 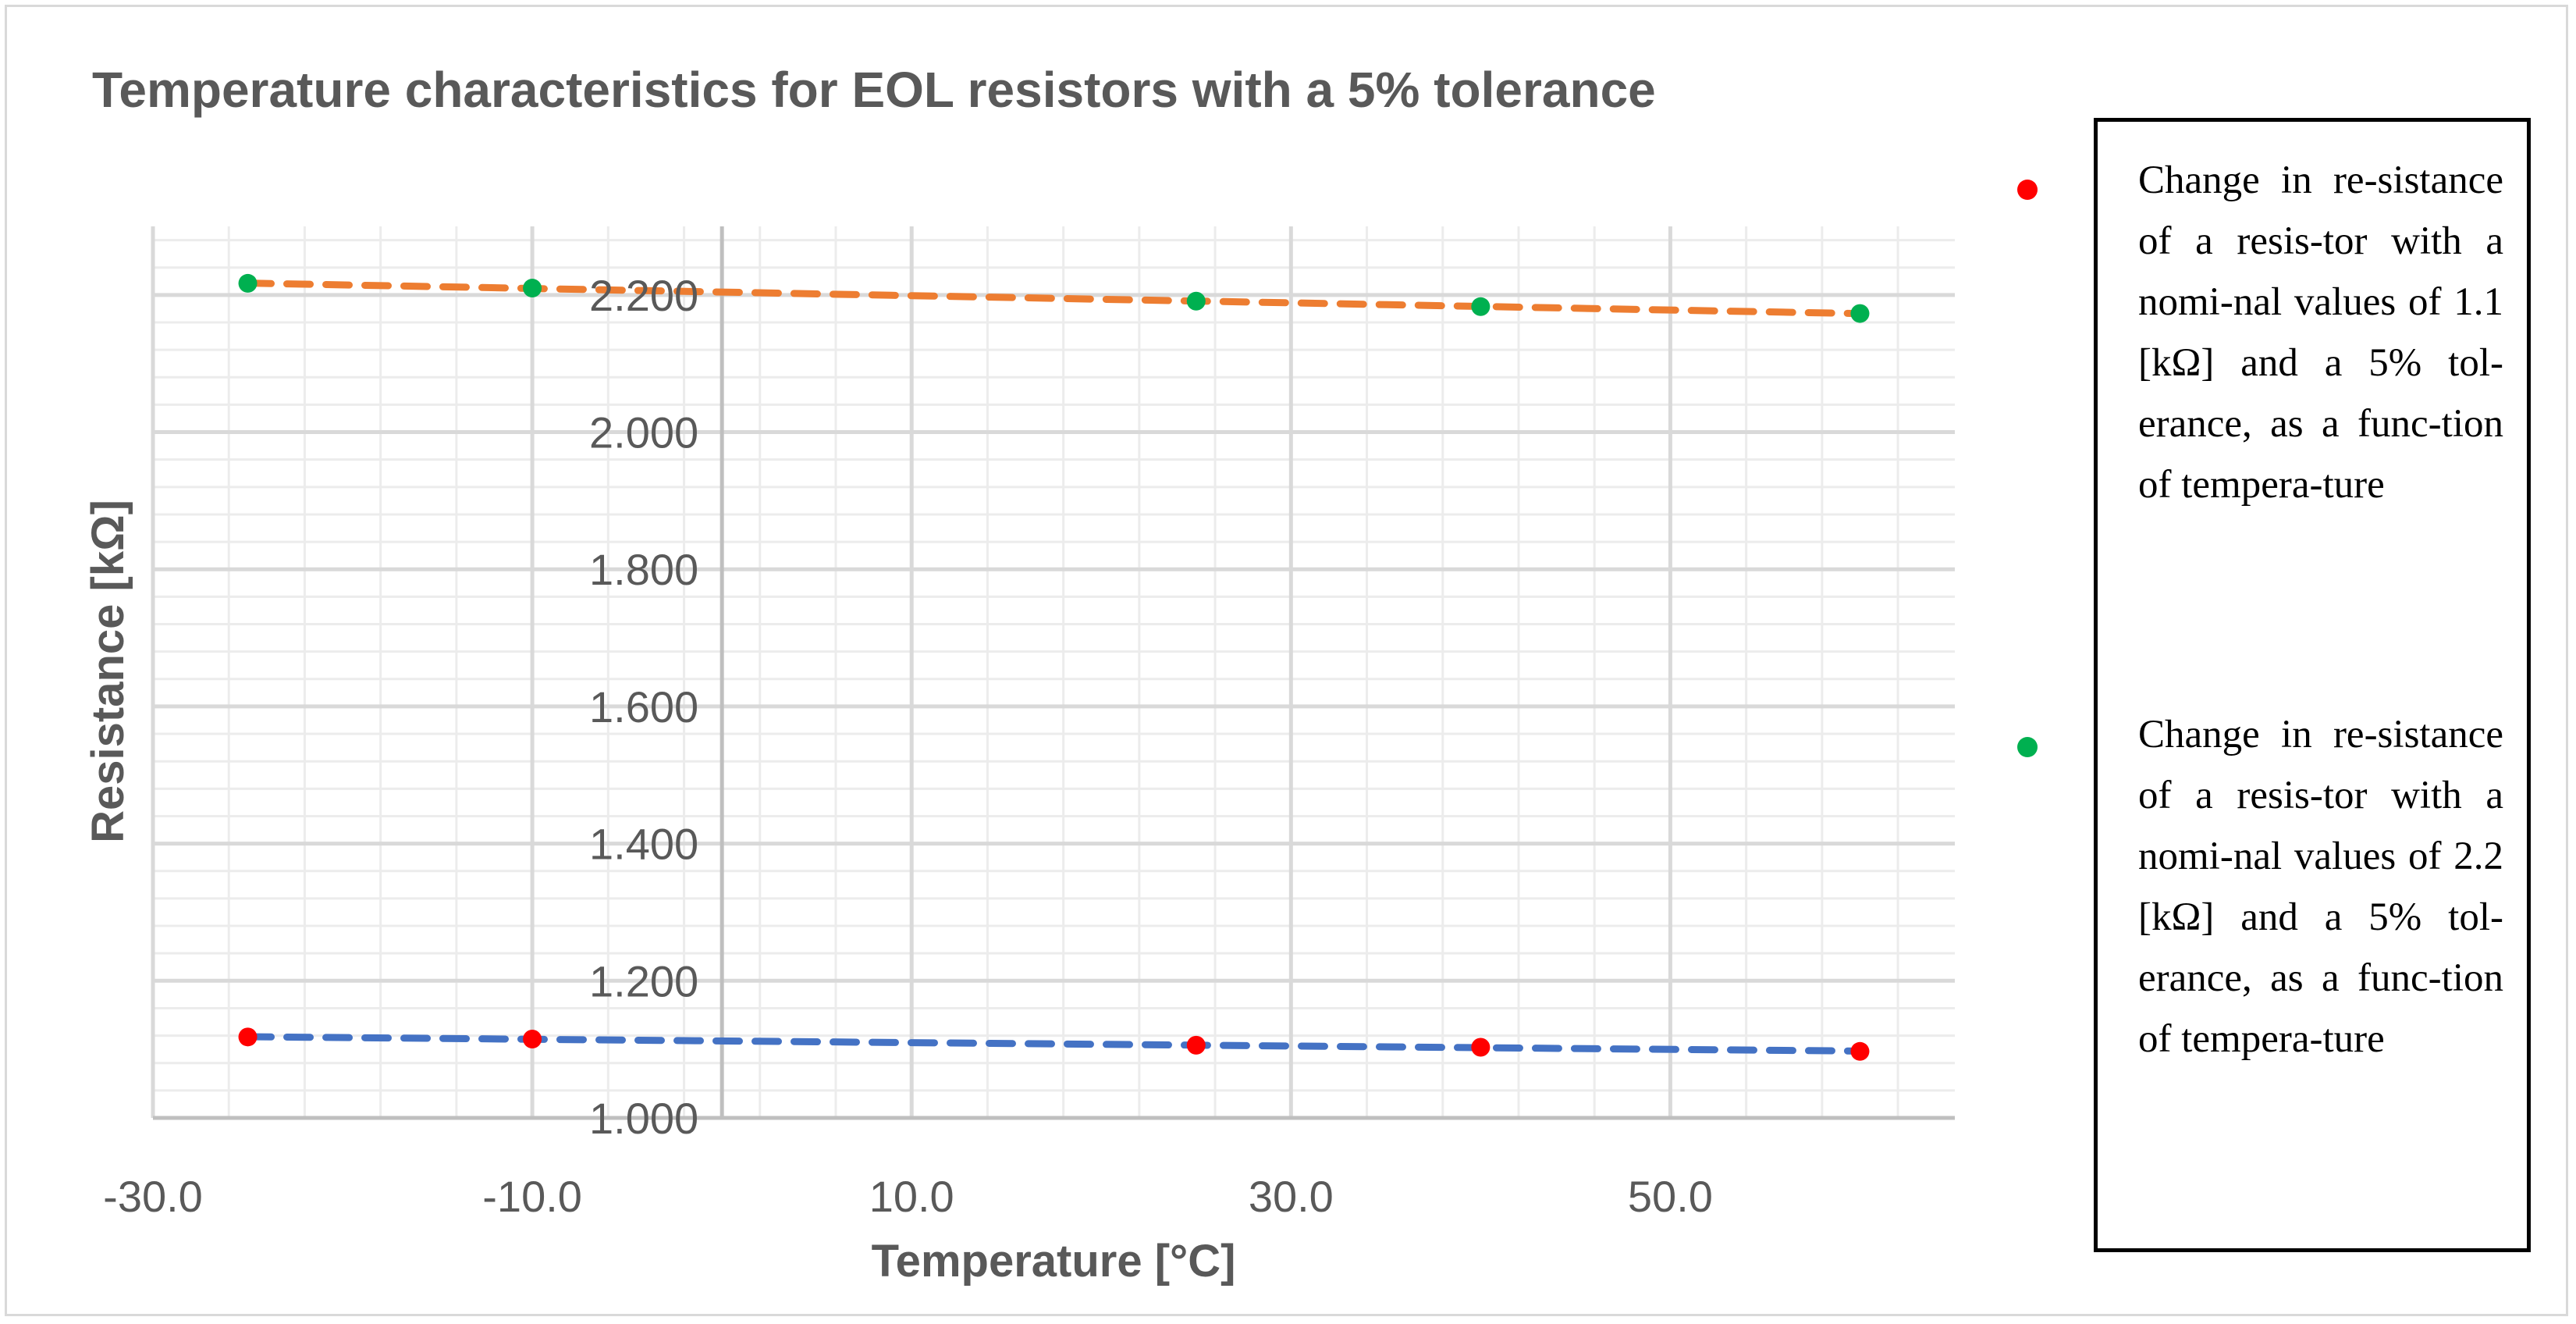 What do you see at coordinates (1670, 1196) in the screenshot?
I see `x-tick-label: 50.0` at bounding box center [1670, 1196].